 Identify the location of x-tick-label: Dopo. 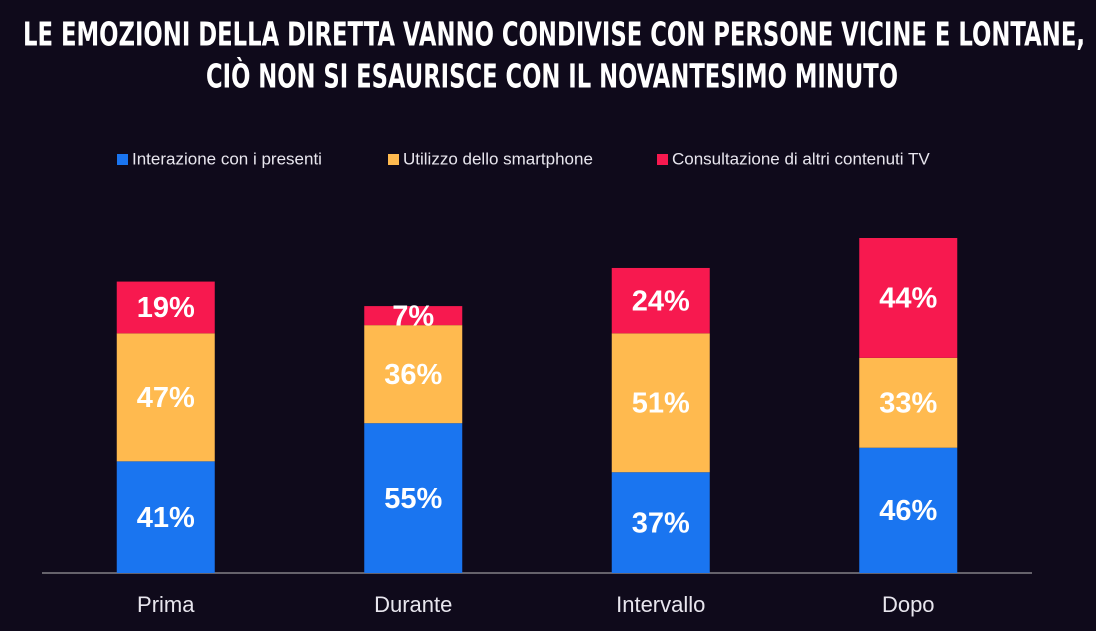
(908, 604).